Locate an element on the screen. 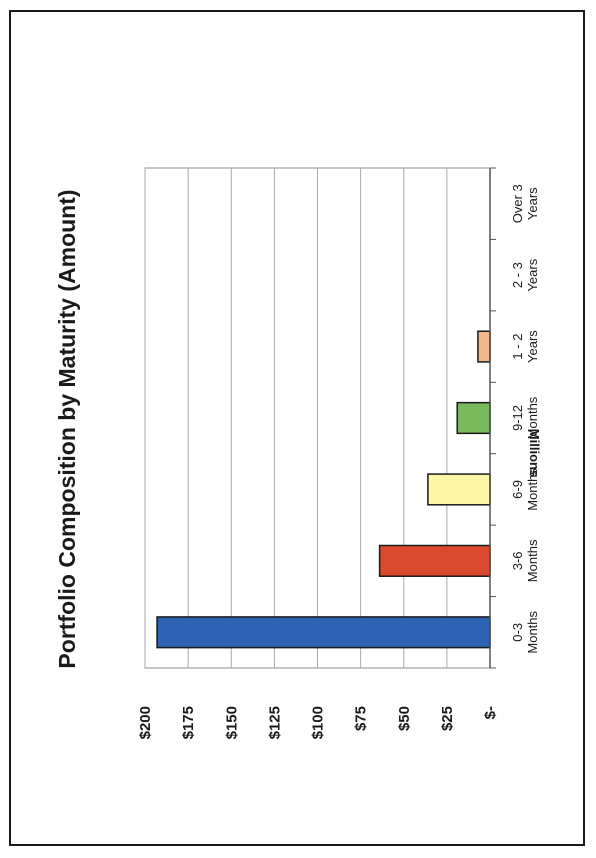  y-tick-label: $- is located at coordinates (490, 712).